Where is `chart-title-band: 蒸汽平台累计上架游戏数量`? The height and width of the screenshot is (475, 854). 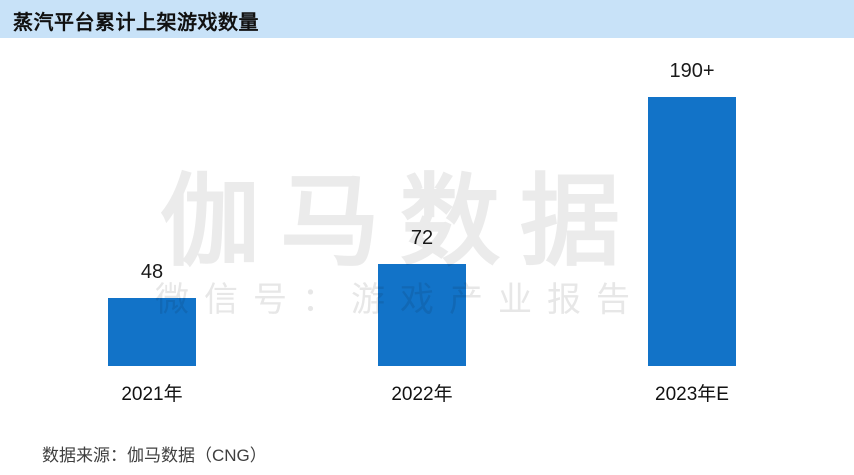 chart-title-band: 蒸汽平台累计上架游戏数量 is located at coordinates (427, 19).